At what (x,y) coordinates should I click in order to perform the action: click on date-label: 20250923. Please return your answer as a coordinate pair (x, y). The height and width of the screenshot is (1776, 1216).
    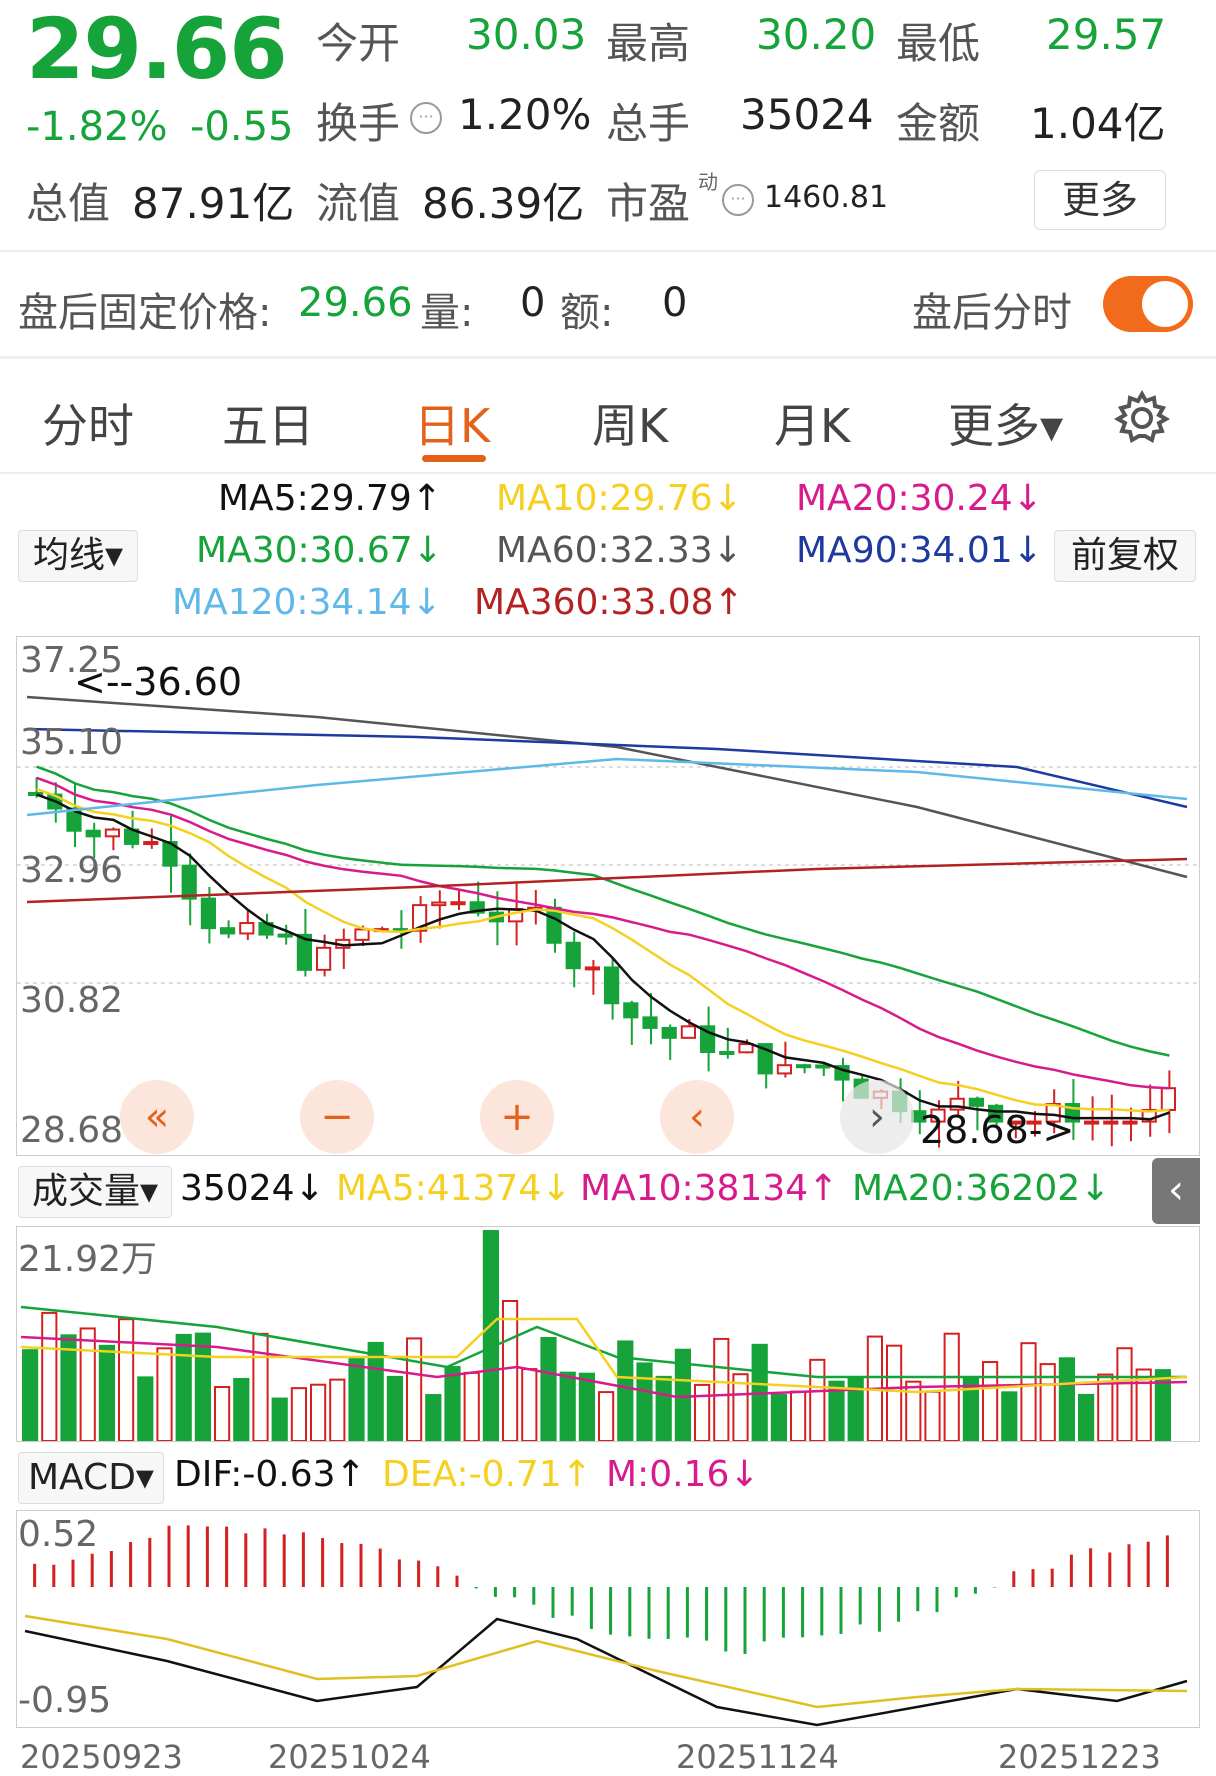
    Looking at the image, I should click on (101, 1757).